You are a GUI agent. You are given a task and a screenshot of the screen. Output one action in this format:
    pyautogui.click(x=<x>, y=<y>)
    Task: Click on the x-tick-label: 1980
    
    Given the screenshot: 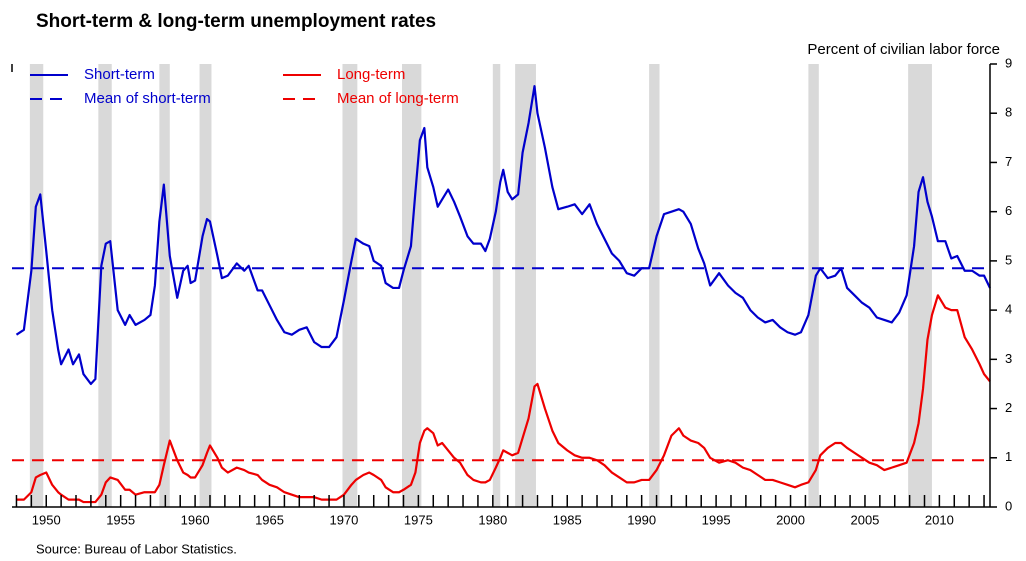 What is the action you would take?
    pyautogui.click(x=492, y=519)
    